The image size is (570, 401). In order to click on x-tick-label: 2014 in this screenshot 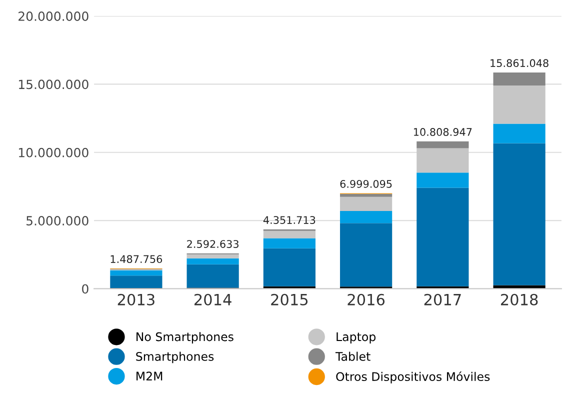, I will do `click(213, 300)`.